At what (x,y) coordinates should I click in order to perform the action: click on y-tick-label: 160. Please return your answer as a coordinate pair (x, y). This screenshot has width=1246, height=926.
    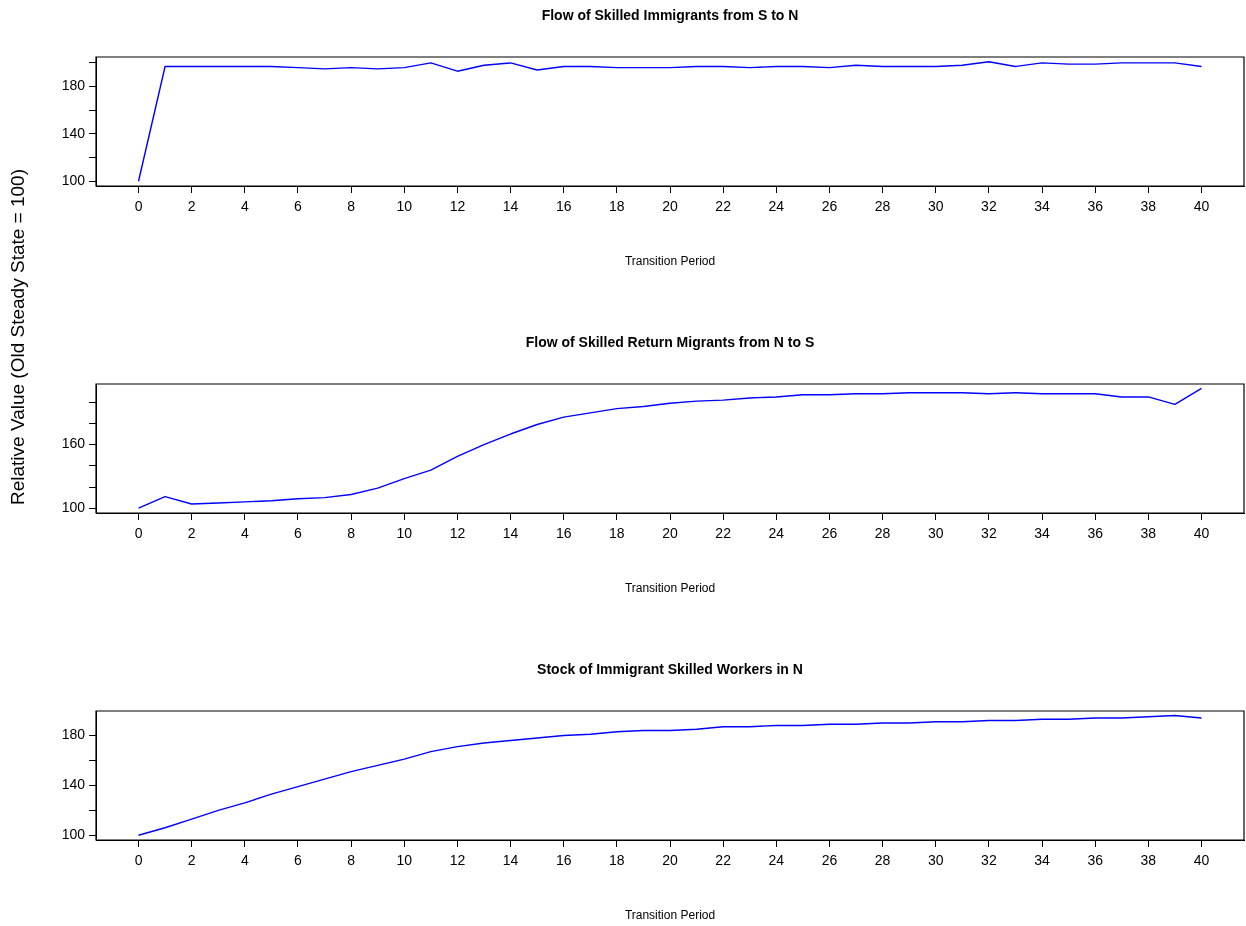
    Looking at the image, I should click on (73, 443).